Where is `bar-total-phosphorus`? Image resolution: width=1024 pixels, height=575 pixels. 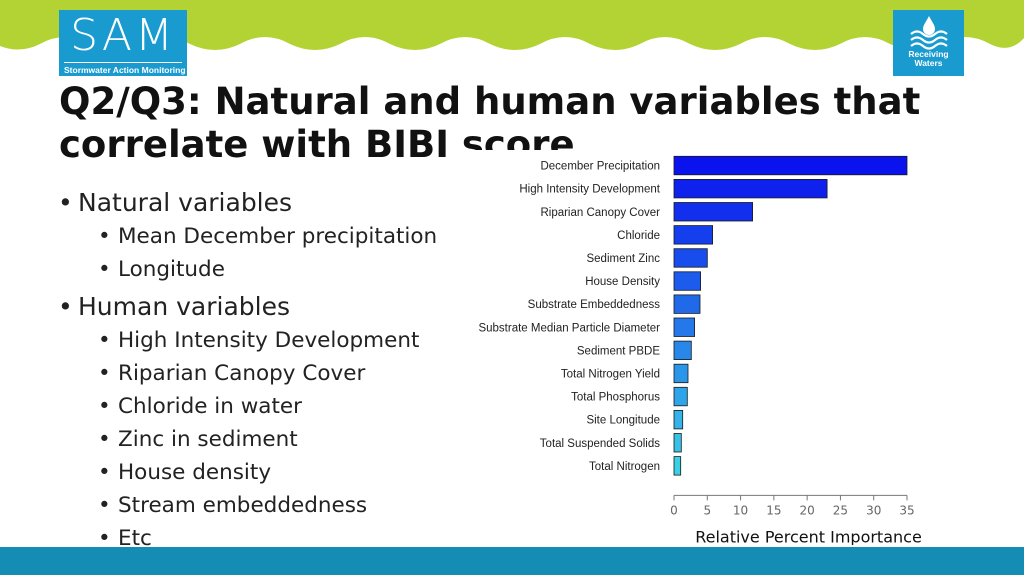 bar-total-phosphorus is located at coordinates (680, 396).